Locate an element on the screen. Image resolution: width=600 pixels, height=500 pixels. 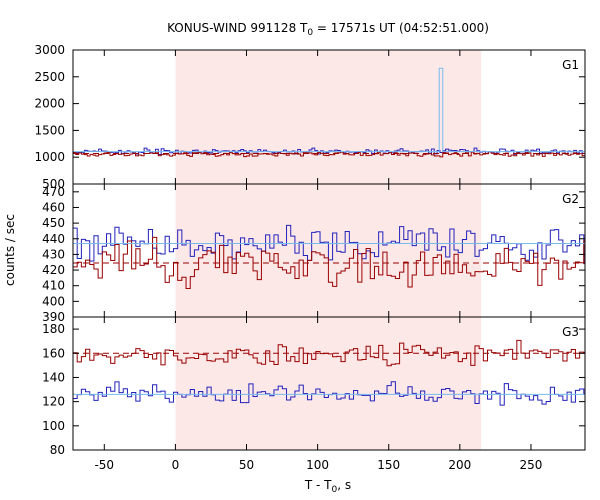
y-tick-label: 390 is located at coordinates (53, 317).